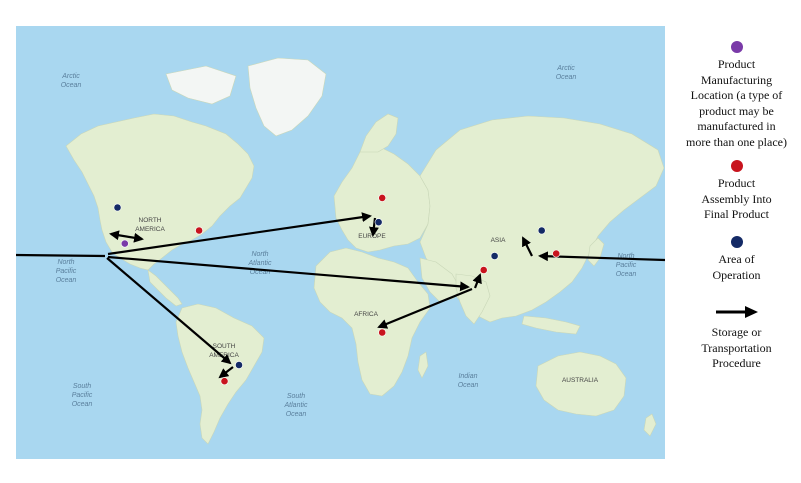  What do you see at coordinates (736, 183) in the screenshot?
I see `legend-assembly-line1: Product` at bounding box center [736, 183].